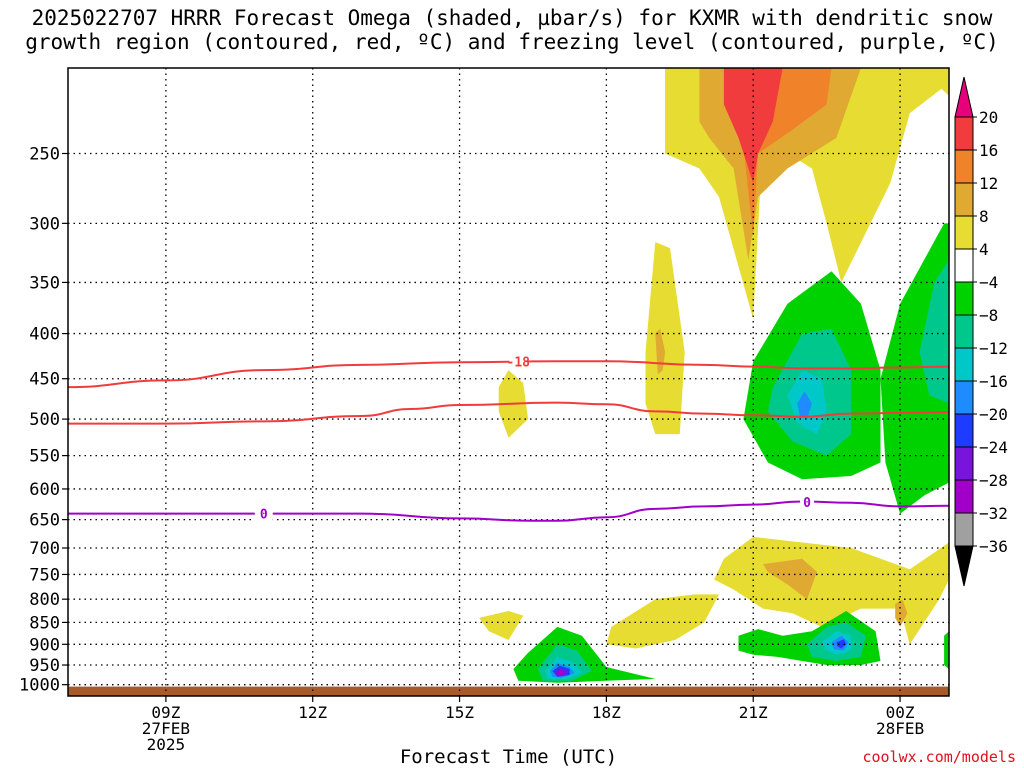  Describe the element at coordinates (44, 623) in the screenshot. I see `y-tick-label-850: 850` at that location.